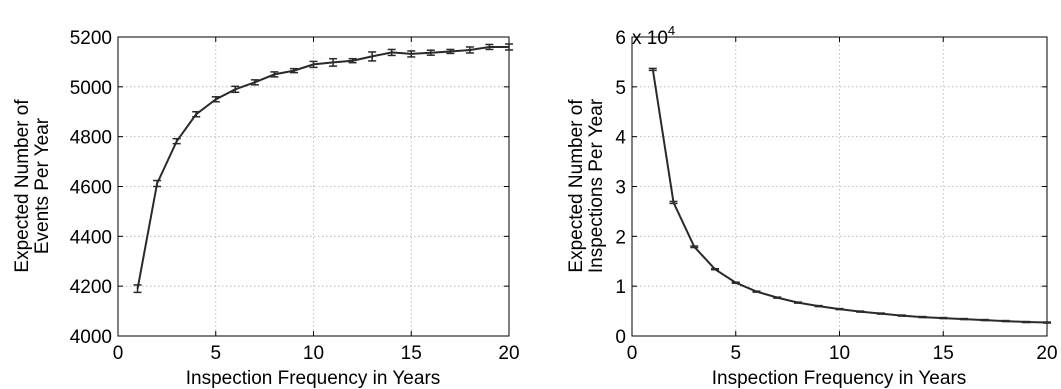 The width and height of the screenshot is (1061, 389). Describe the element at coordinates (91, 337) in the screenshot. I see `events-y-tick-label: 4000` at that location.